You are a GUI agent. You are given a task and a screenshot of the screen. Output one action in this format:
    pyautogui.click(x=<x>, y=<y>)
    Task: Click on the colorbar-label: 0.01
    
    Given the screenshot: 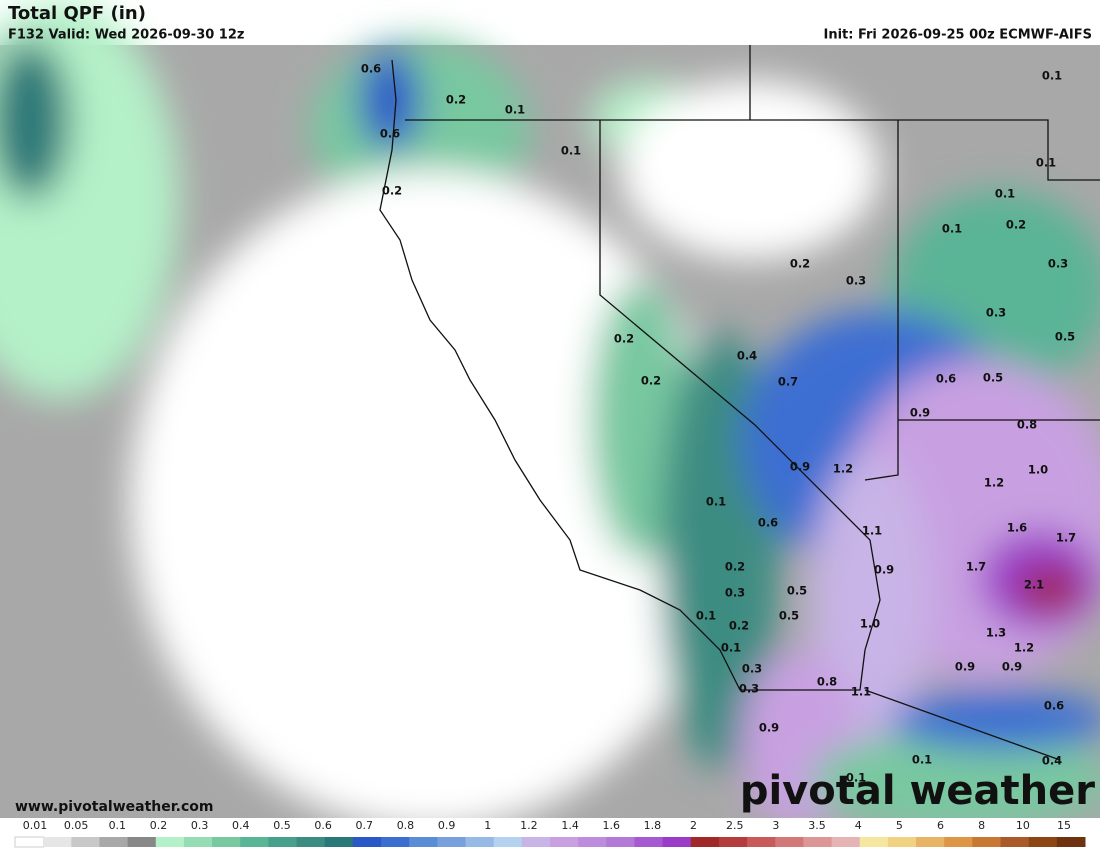 What is the action you would take?
    pyautogui.click(x=35, y=825)
    